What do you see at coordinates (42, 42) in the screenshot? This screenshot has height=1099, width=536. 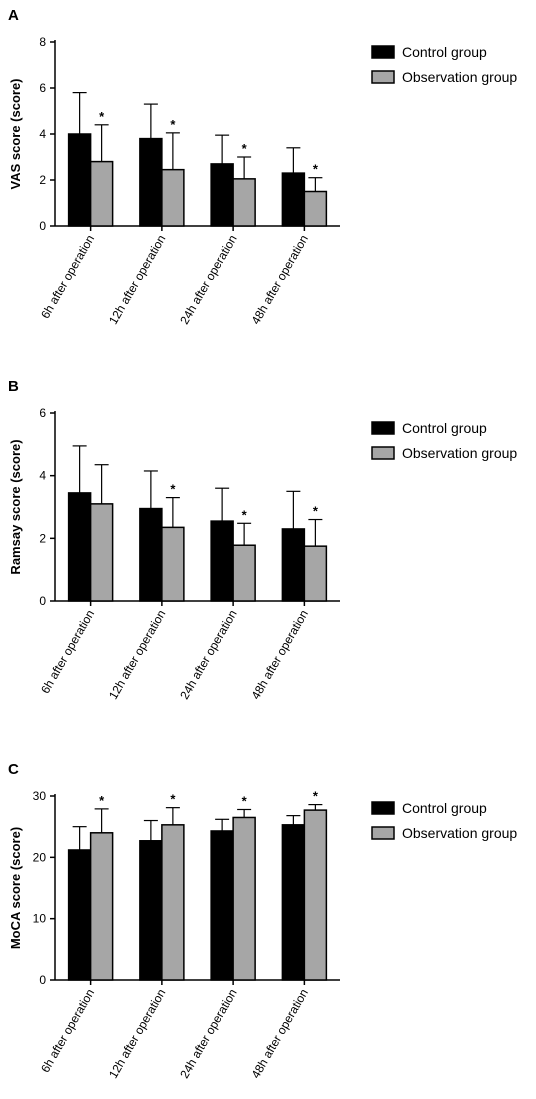 I see `y-tick-label: 8` at bounding box center [42, 42].